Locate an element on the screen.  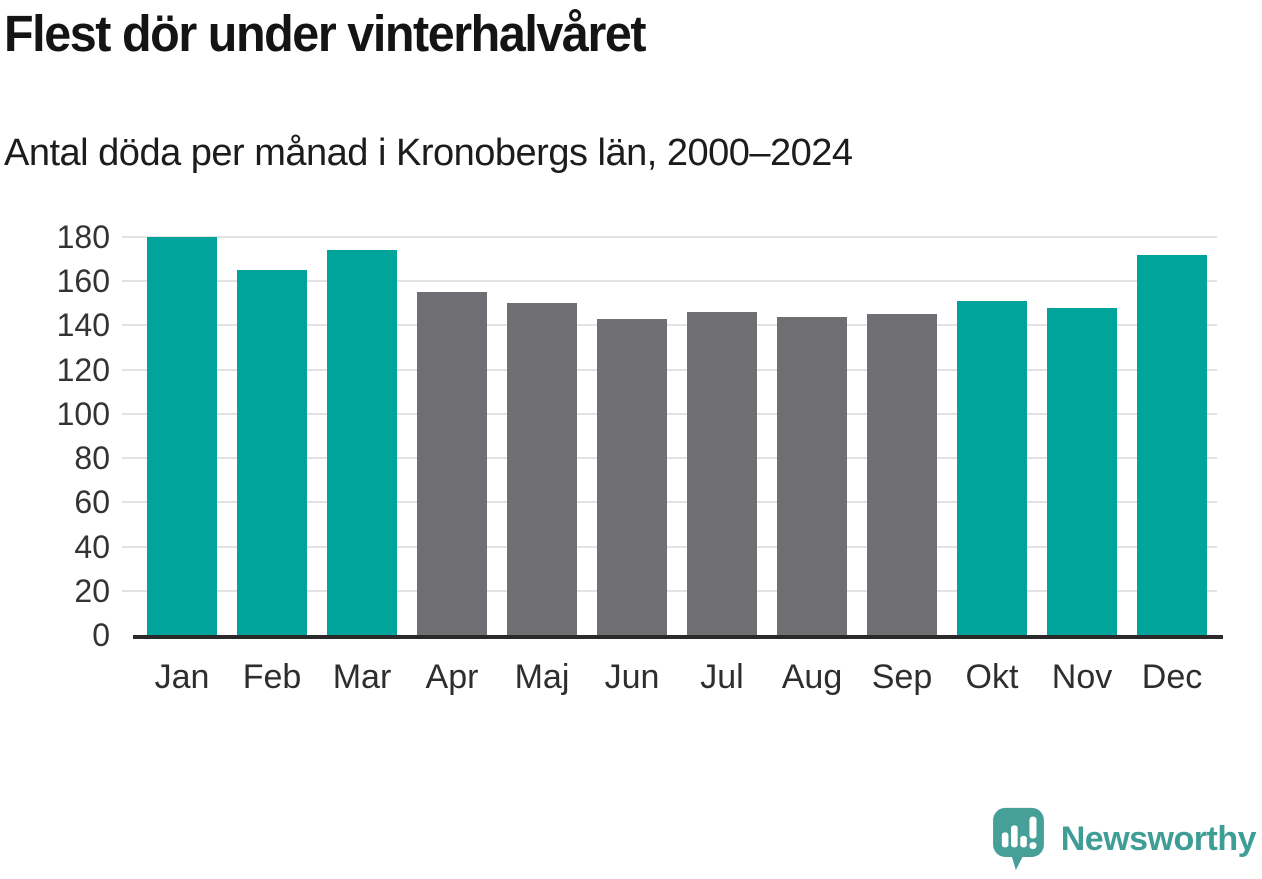
bar-jan is located at coordinates (182, 436).